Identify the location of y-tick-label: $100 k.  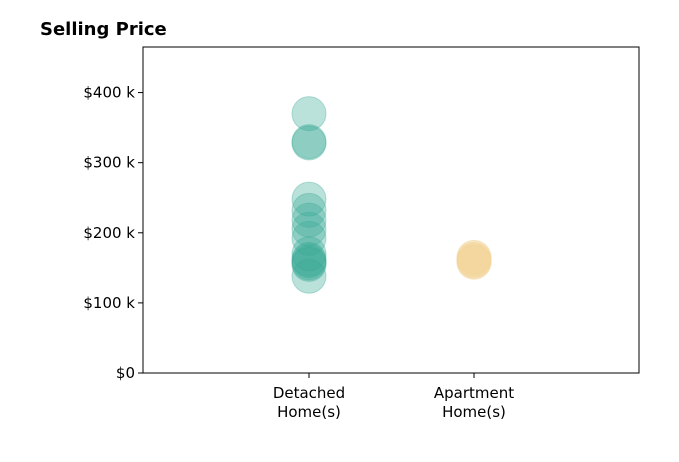
(109, 303).